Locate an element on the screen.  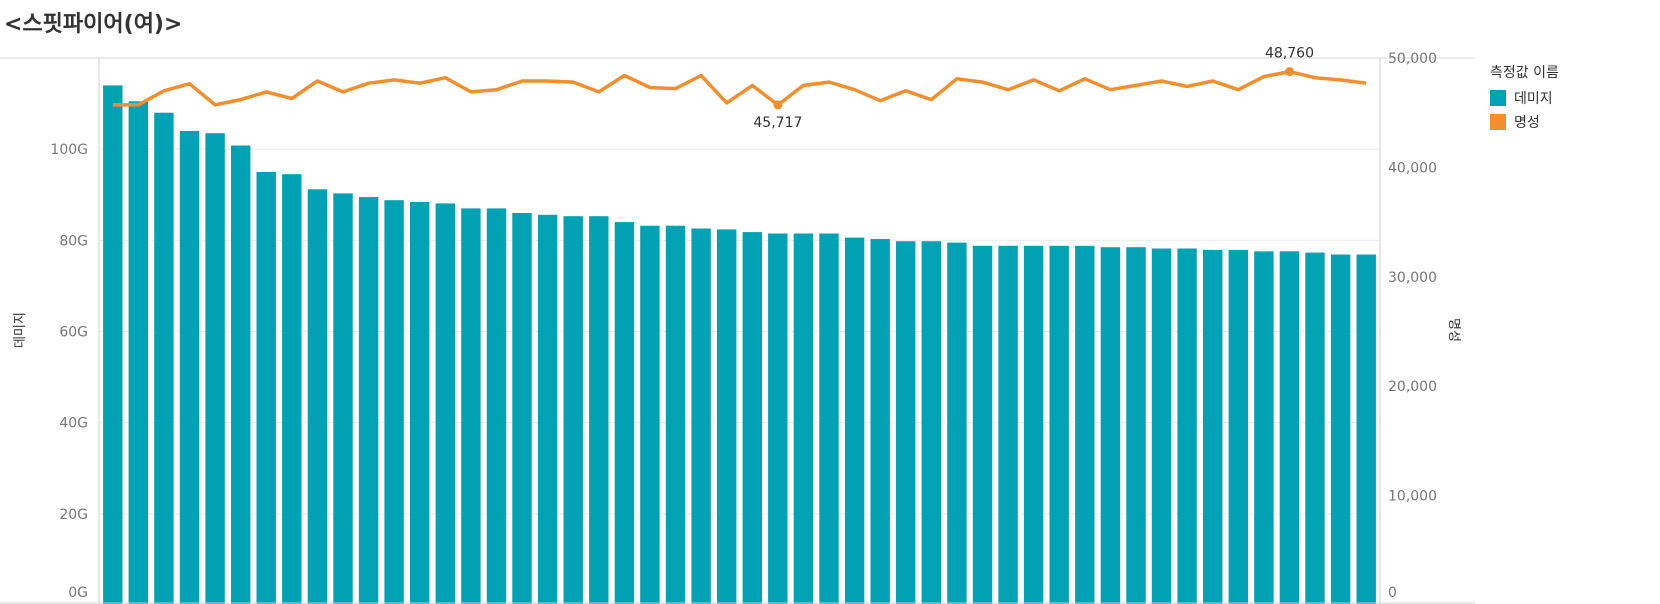
legend-swatch-fame is located at coordinates (1498, 122).